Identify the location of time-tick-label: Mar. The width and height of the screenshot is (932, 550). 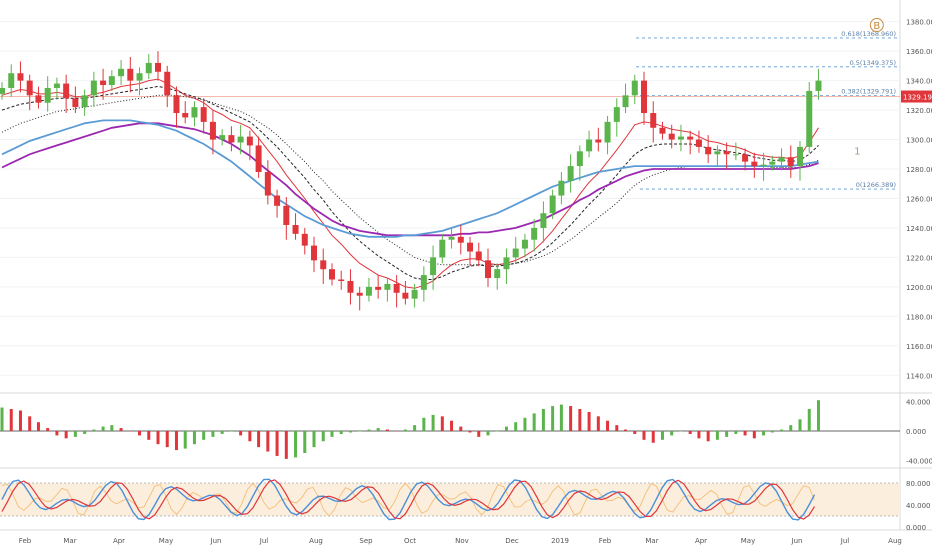
(651, 541).